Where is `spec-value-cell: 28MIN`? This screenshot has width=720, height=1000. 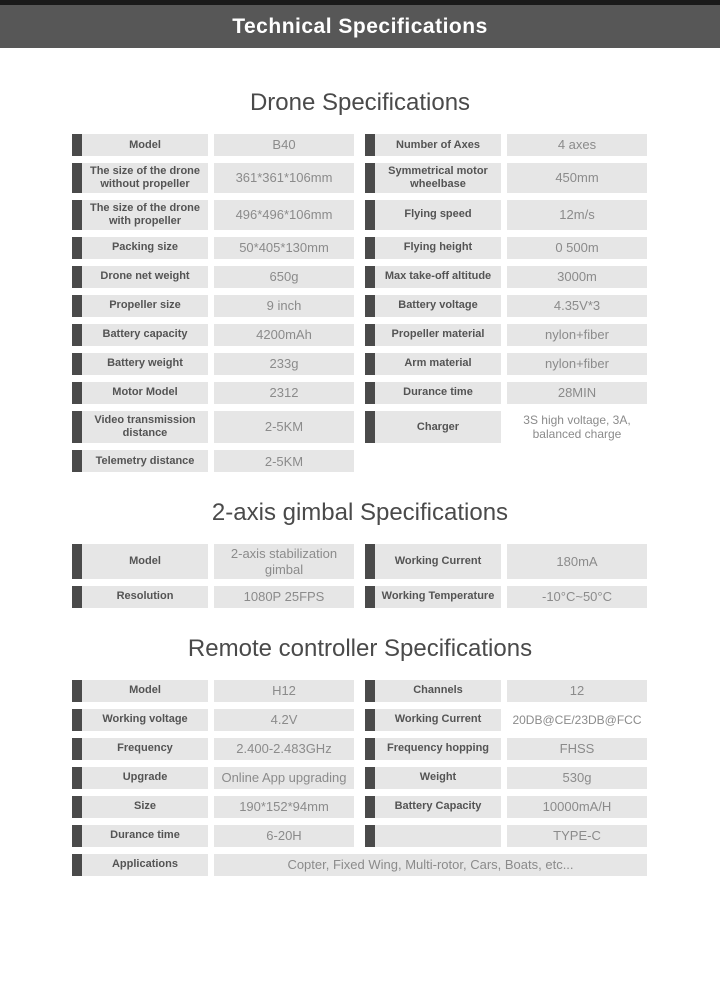 spec-value-cell: 28MIN is located at coordinates (577, 392).